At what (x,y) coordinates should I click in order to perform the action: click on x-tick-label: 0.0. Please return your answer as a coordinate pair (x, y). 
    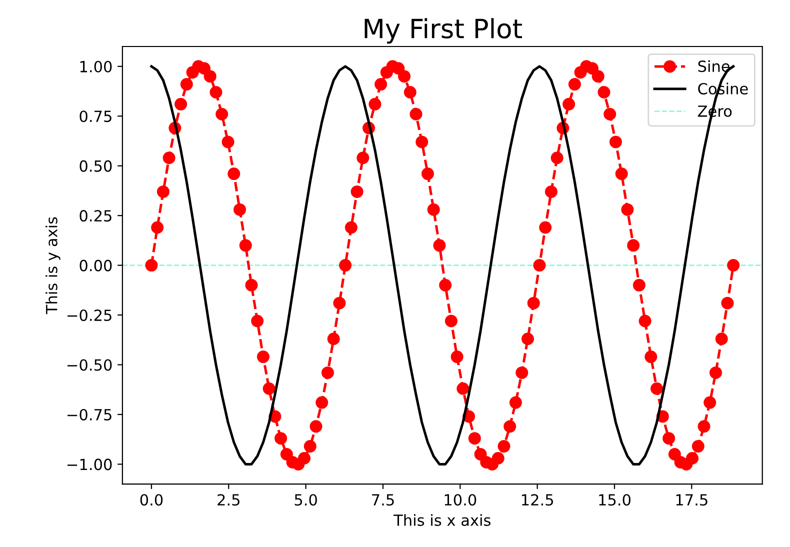
    Looking at the image, I should click on (151, 500).